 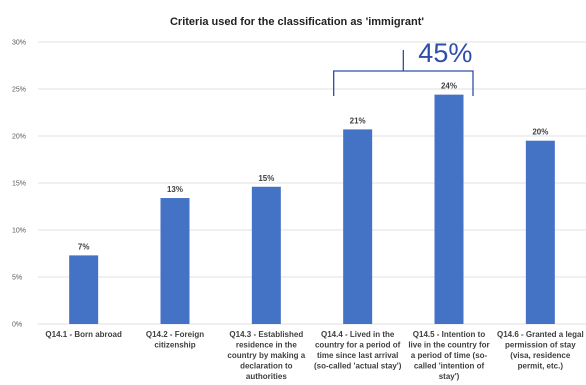 I want to click on y-tick-label: 30%, so click(x=19, y=43).